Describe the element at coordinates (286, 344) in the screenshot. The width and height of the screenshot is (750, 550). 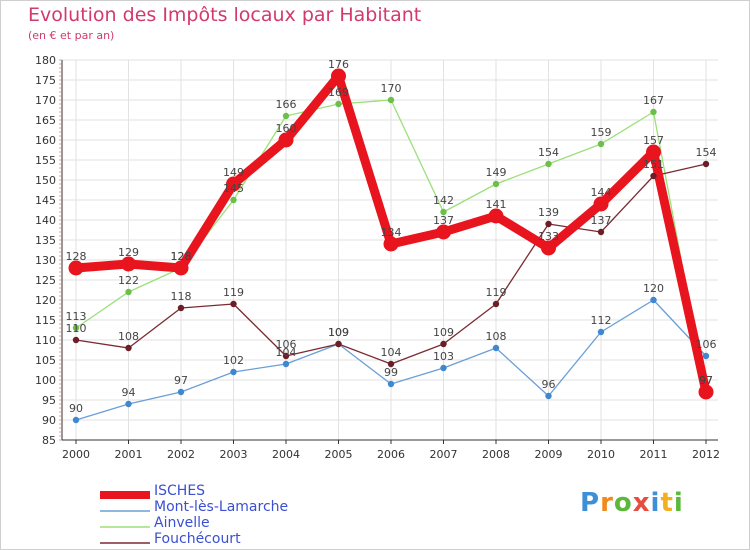
I see `data-label-2: 106` at that location.